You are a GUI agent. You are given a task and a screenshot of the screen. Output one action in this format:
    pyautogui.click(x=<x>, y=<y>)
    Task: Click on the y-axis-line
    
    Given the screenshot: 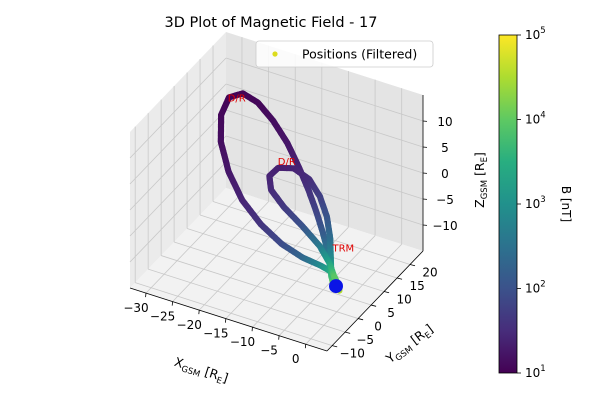 What is the action you would take?
    pyautogui.click(x=375, y=301)
    